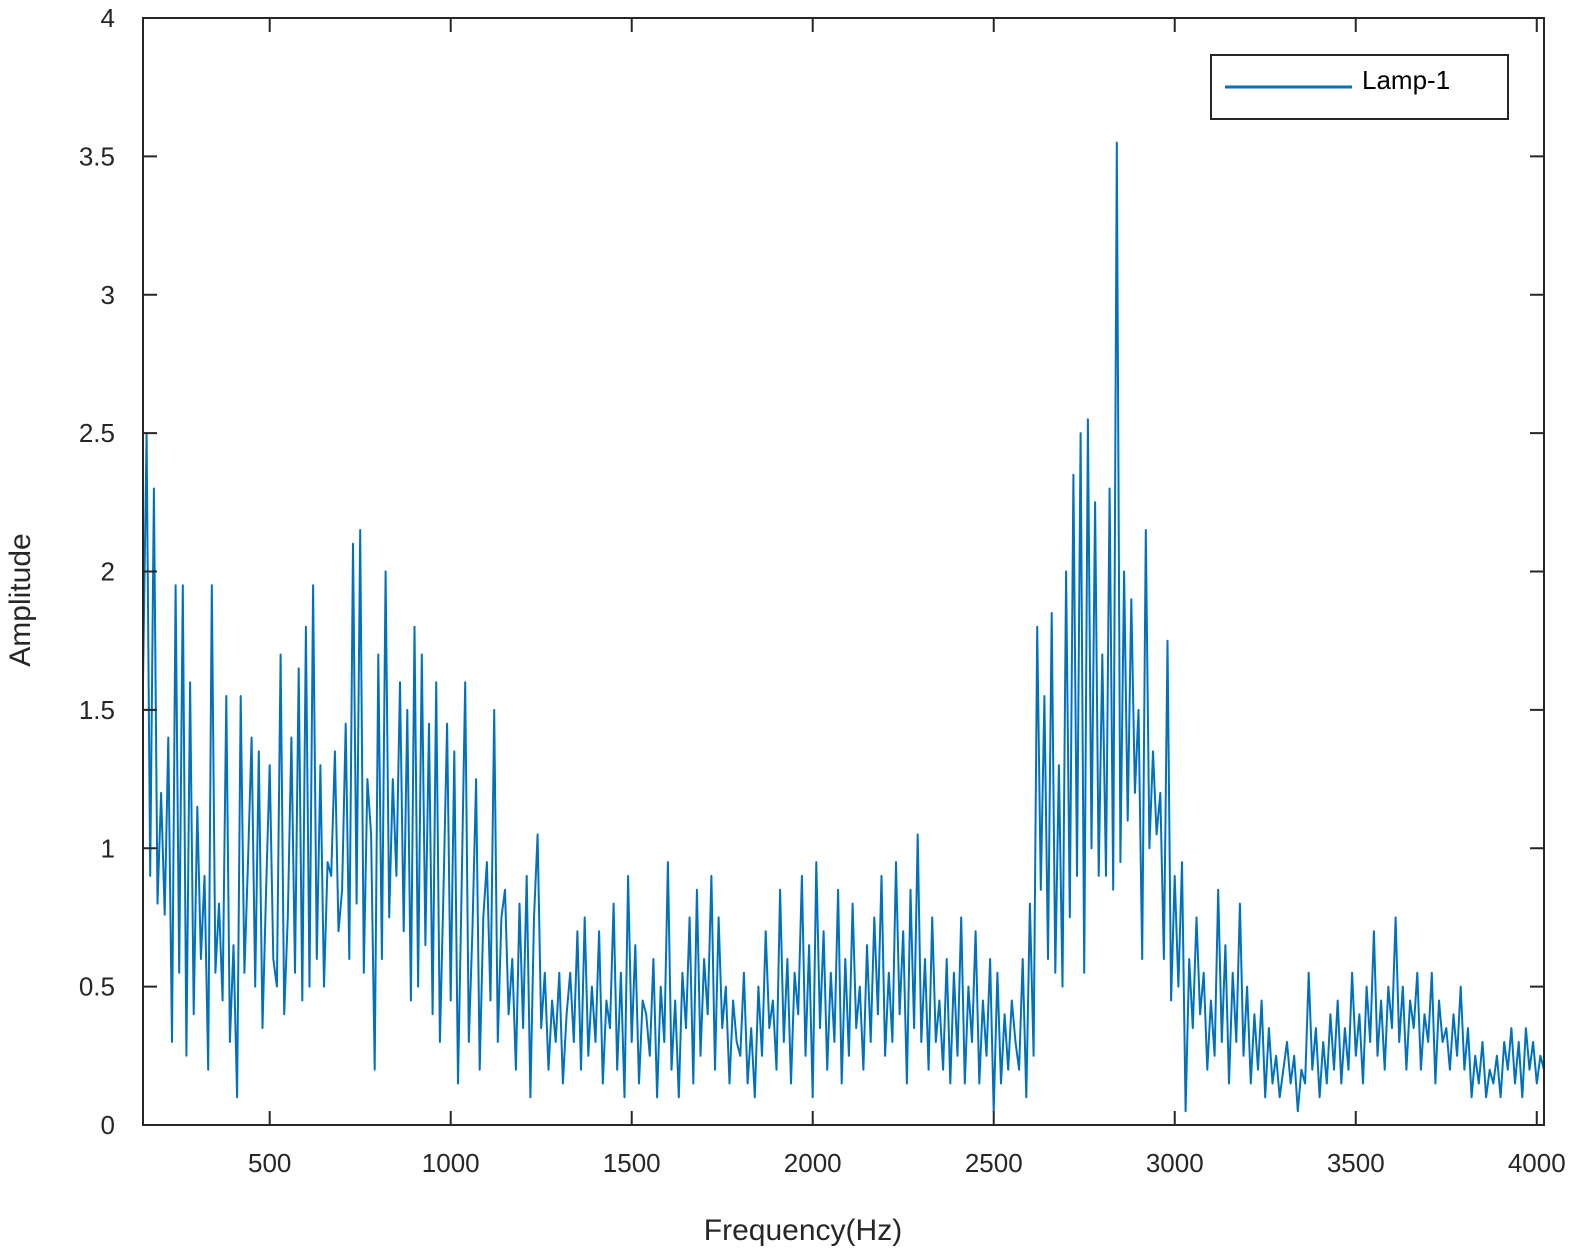 This screenshot has height=1259, width=1581. I want to click on y-axis-title: Amplitude, so click(20, 599).